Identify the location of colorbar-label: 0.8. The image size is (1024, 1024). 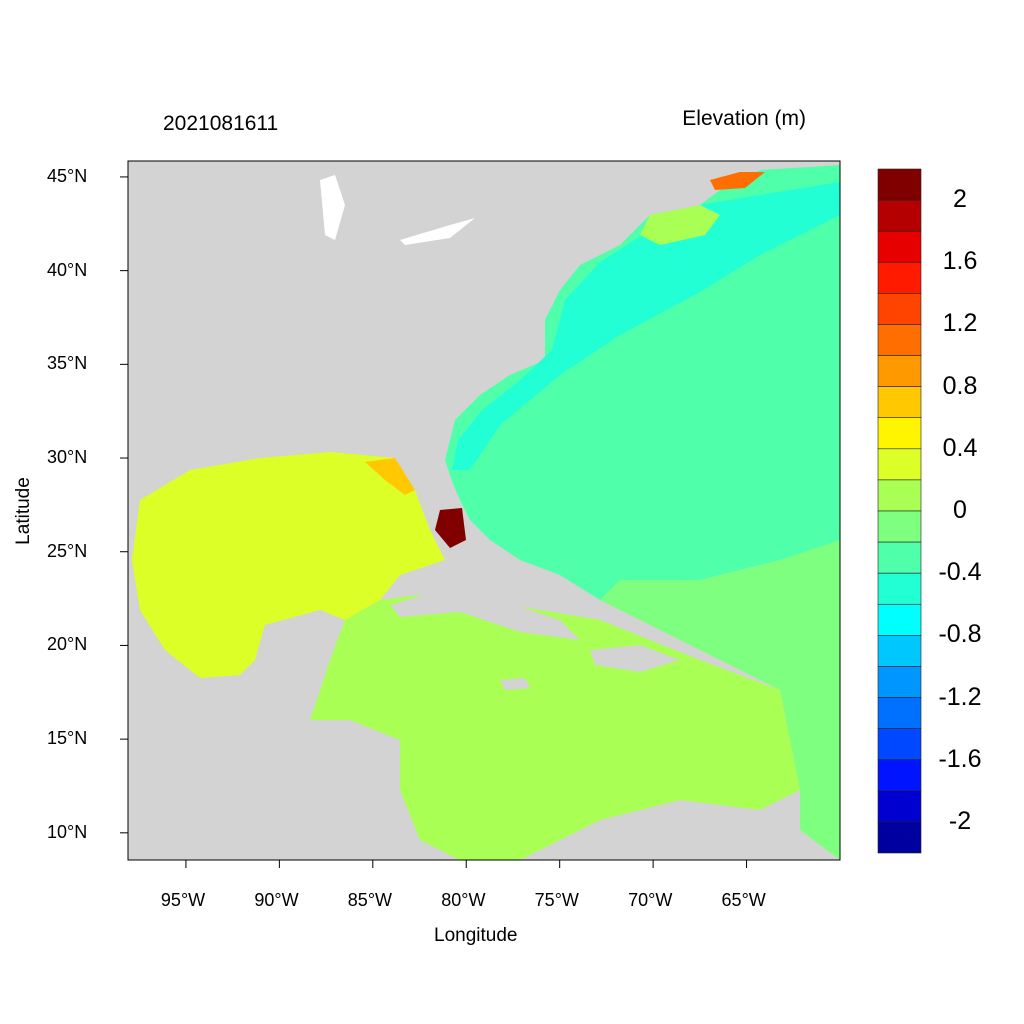
(960, 385).